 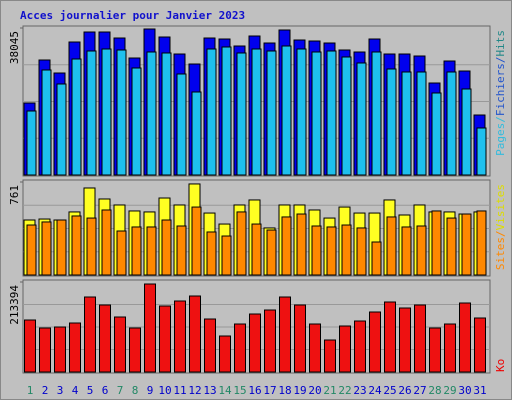 I want to click on x-tick-label: 14, so click(x=225, y=390).